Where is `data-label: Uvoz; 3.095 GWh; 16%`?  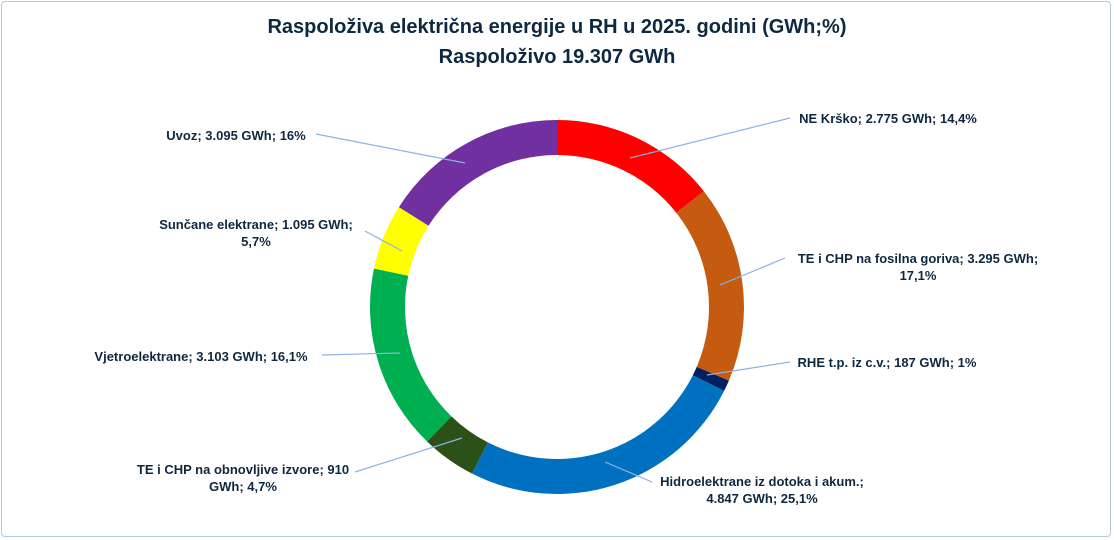 data-label: Uvoz; 3.095 GWh; 16% is located at coordinates (235, 135).